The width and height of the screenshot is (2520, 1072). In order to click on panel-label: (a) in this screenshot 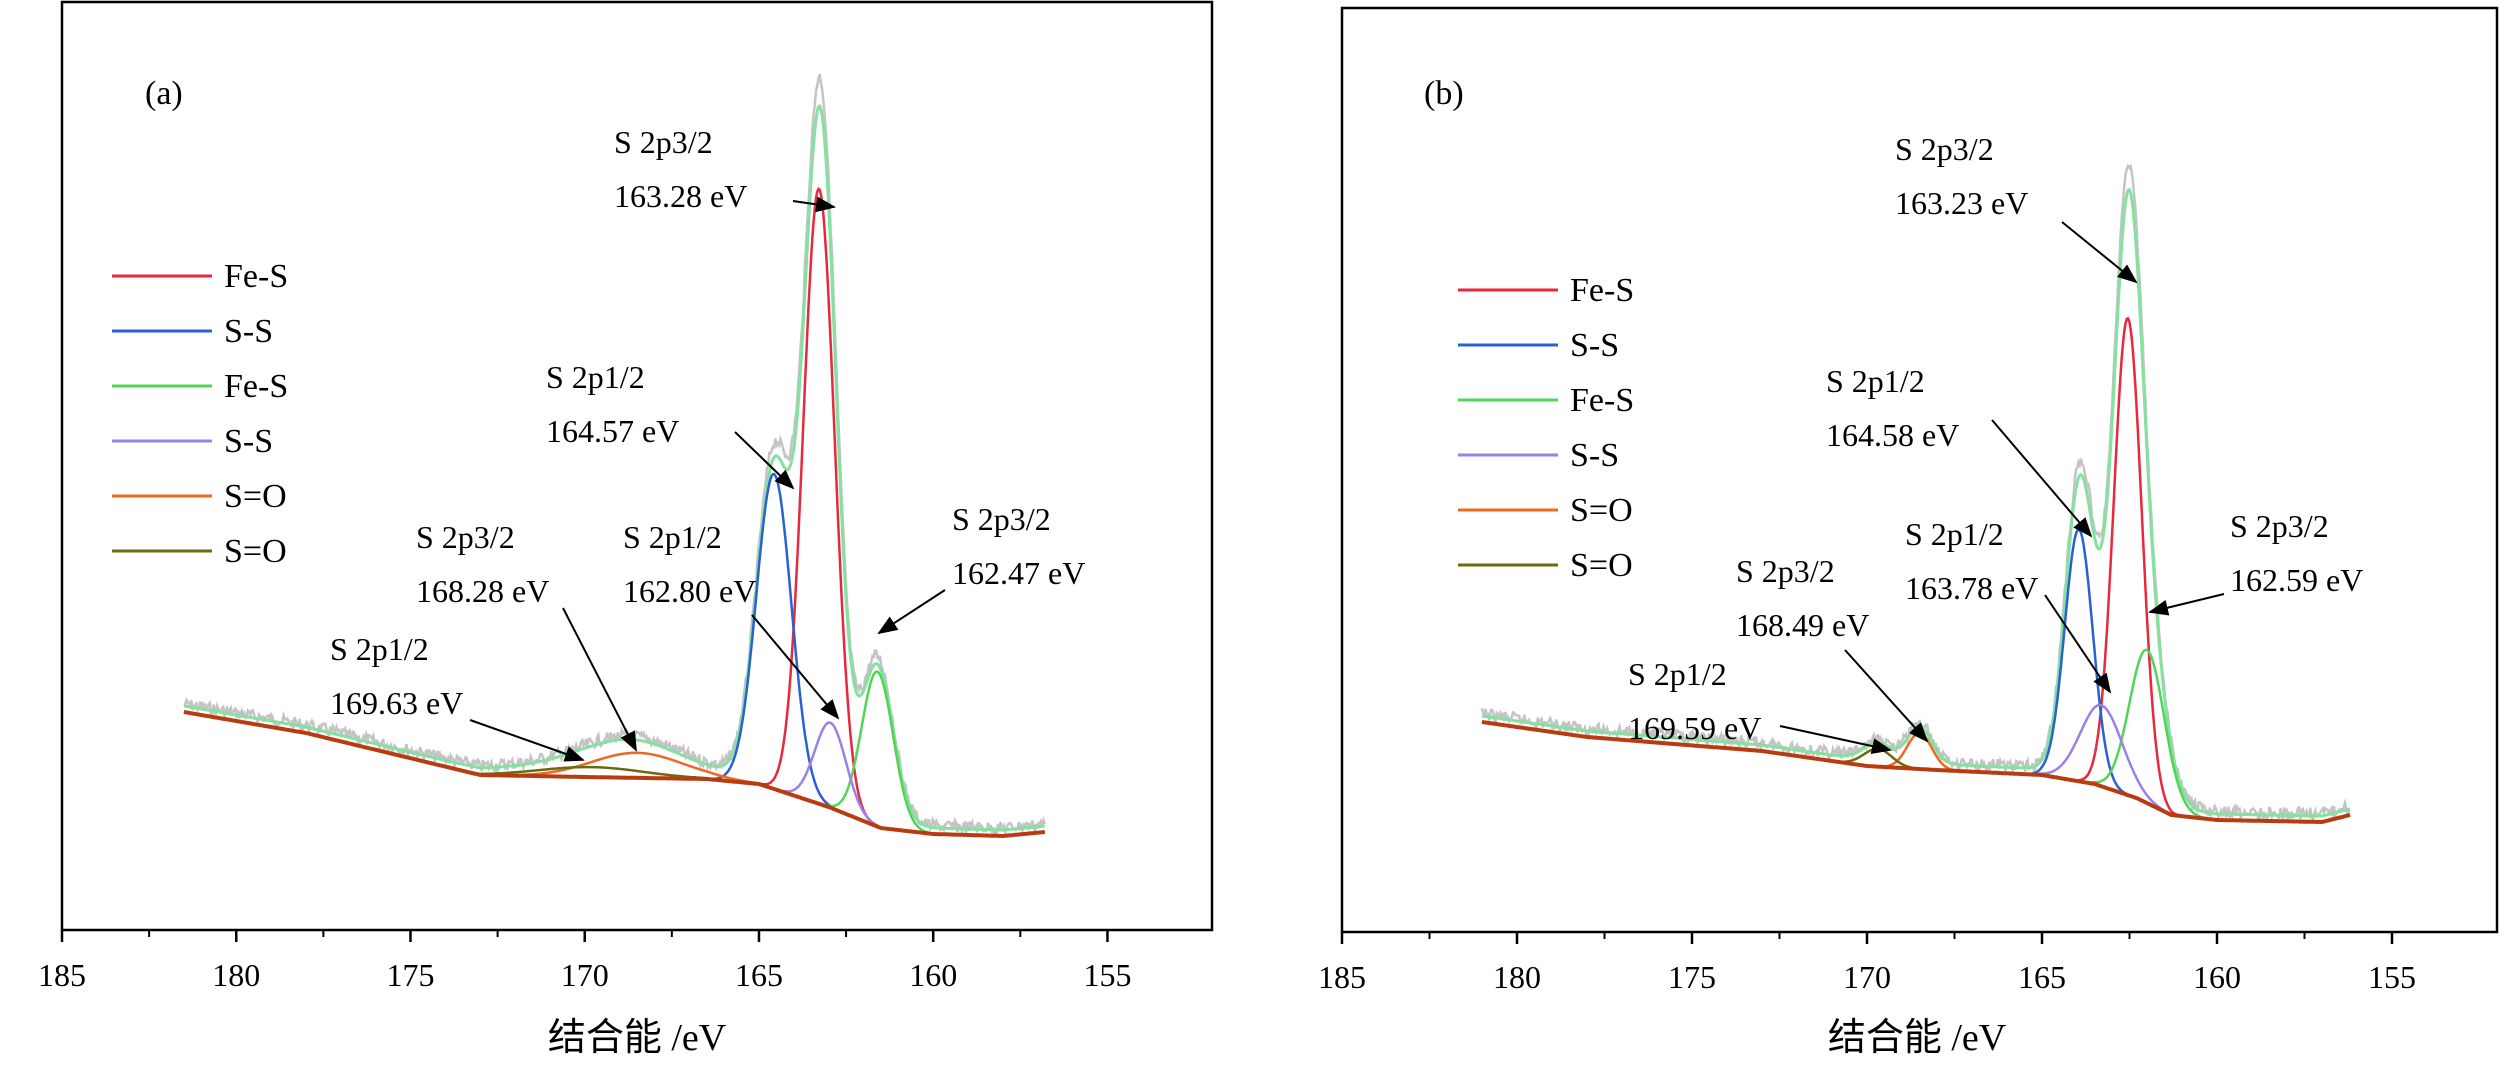, I will do `click(164, 93)`.